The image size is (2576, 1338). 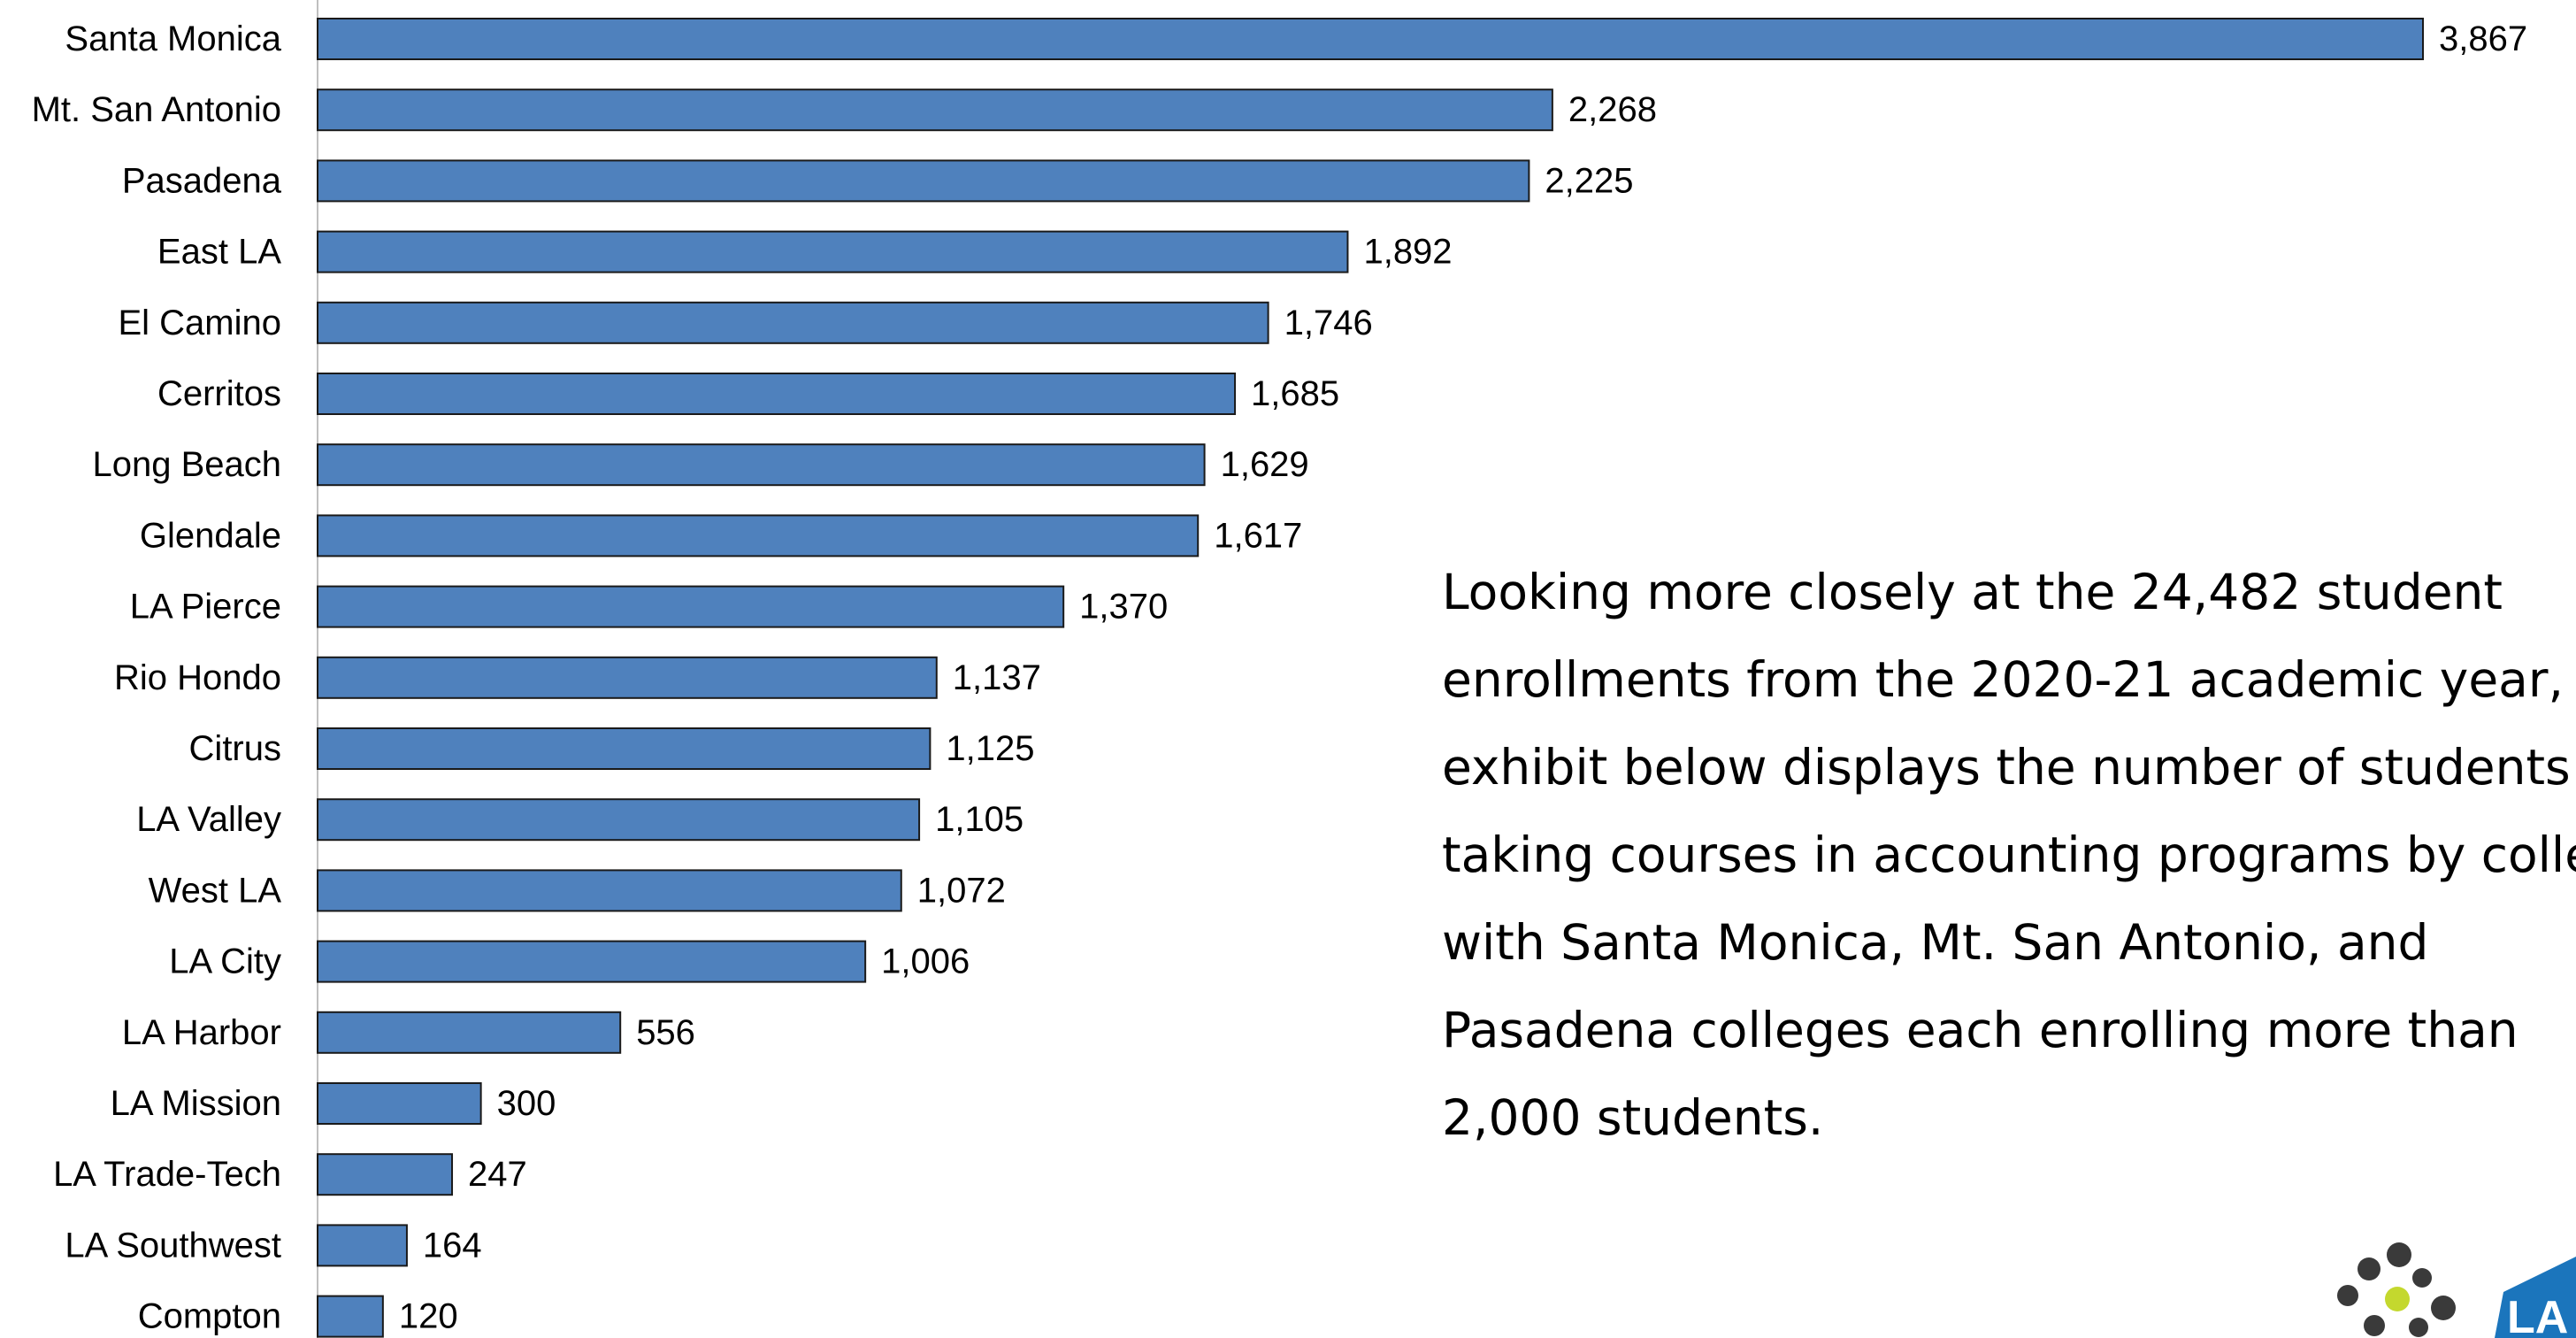 I want to click on category-label: Glendale, so click(x=210, y=535).